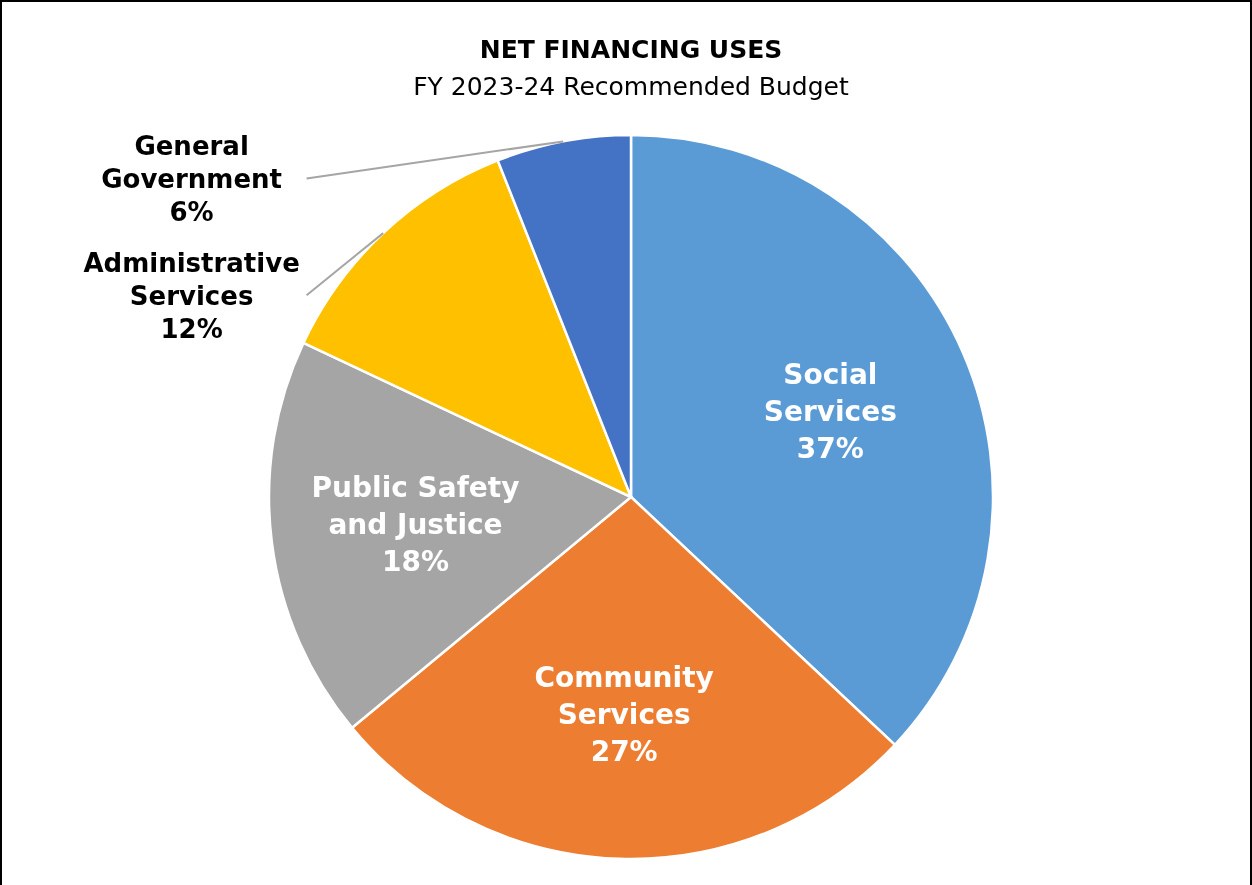  What do you see at coordinates (416, 562) in the screenshot?
I see `data-label: 18%` at bounding box center [416, 562].